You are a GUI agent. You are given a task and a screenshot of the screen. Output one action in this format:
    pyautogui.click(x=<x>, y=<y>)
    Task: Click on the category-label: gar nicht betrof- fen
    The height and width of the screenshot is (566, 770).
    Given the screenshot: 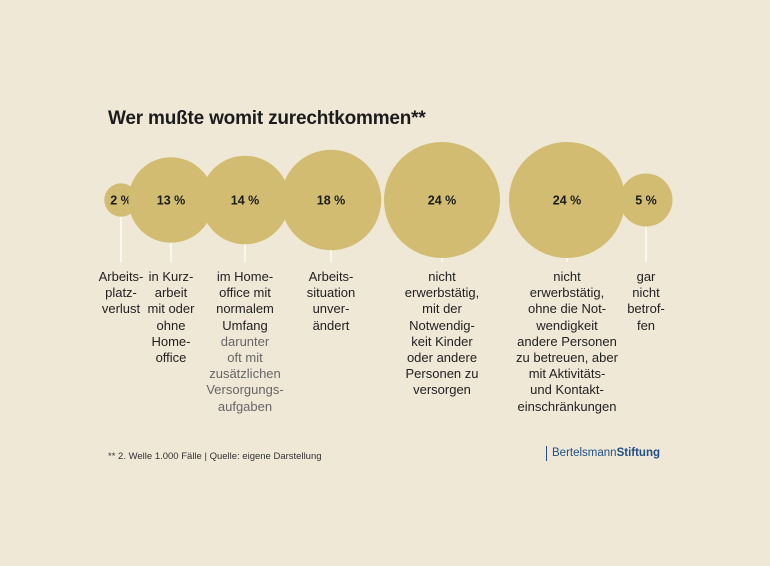 What is the action you would take?
    pyautogui.click(x=646, y=301)
    